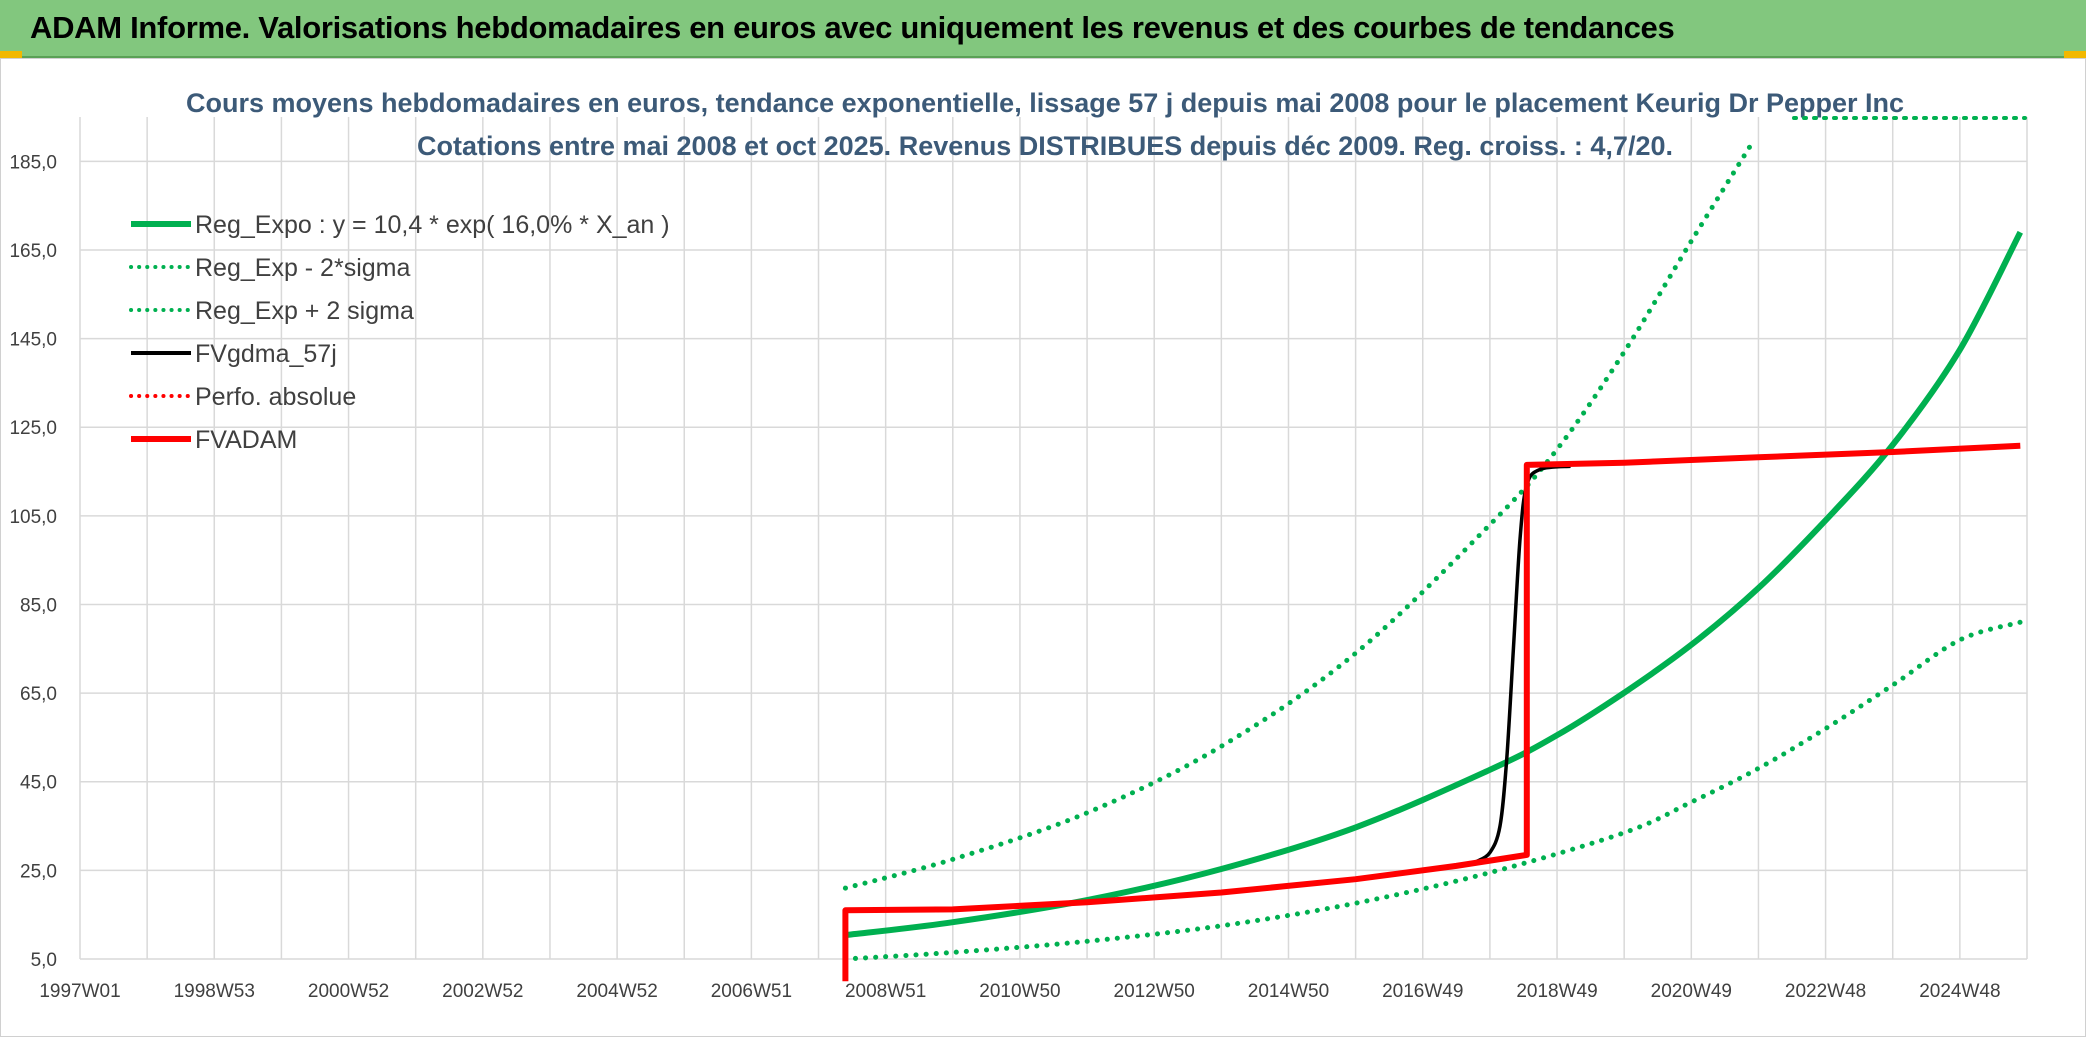  Describe the element at coordinates (482, 991) in the screenshot. I see `x-tick-label: 2002W52` at that location.